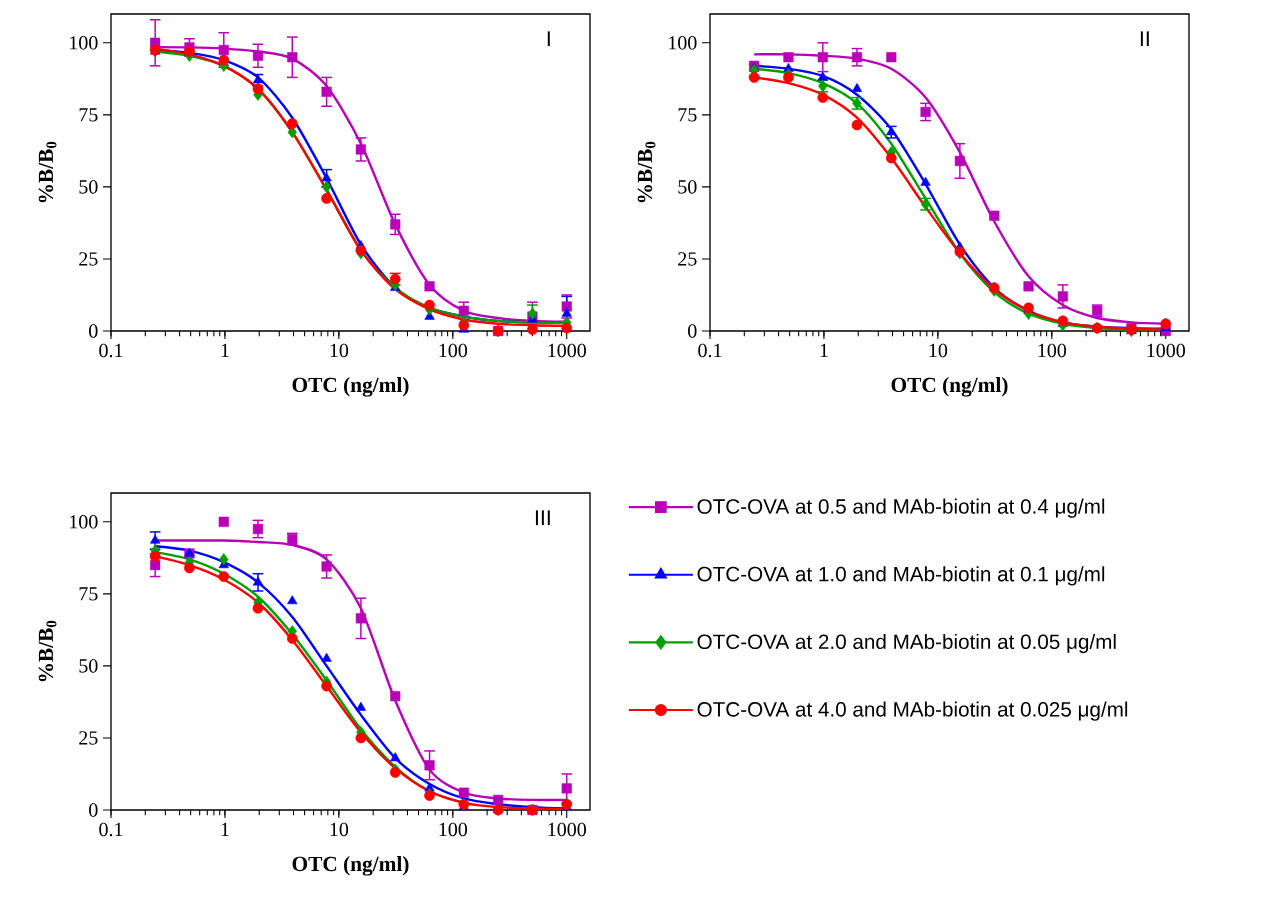  What do you see at coordinates (1144, 39) in the screenshot?
I see `annotation: II` at bounding box center [1144, 39].